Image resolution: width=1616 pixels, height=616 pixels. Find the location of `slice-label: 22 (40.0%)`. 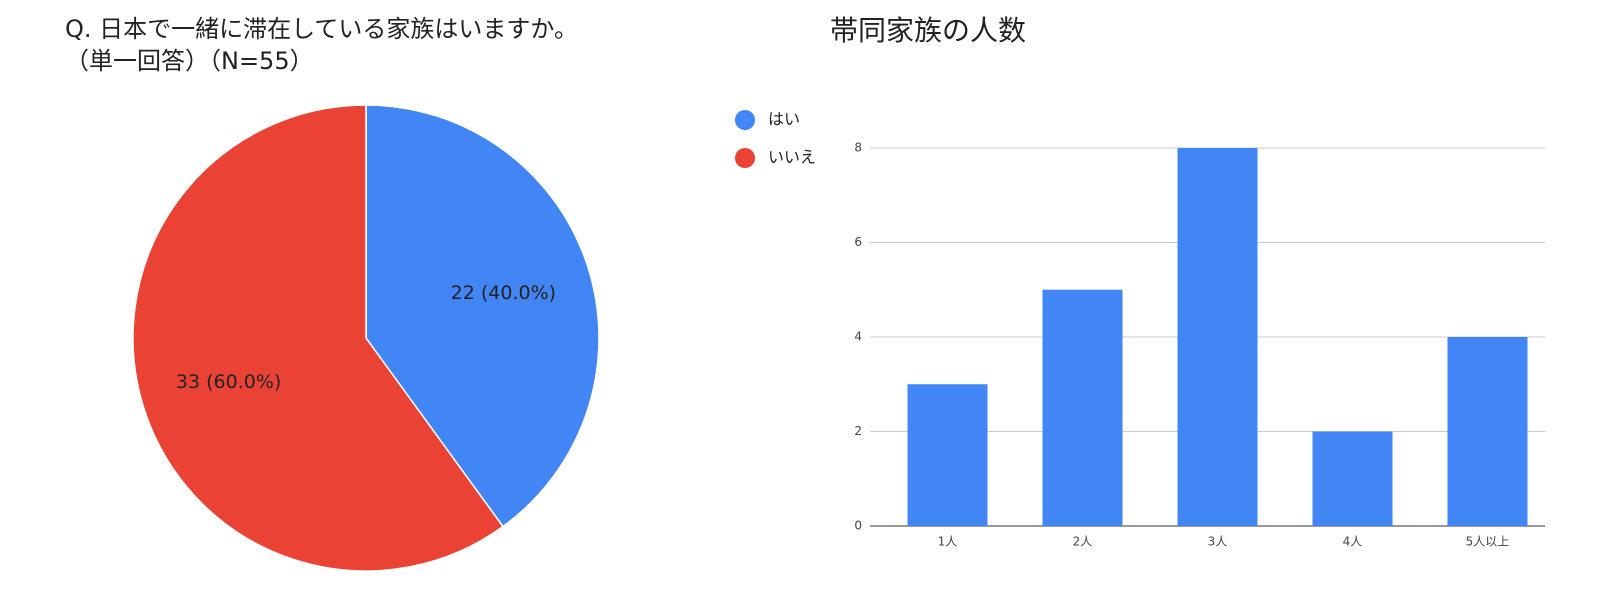

slice-label: 22 (40.0%) is located at coordinates (503, 293).